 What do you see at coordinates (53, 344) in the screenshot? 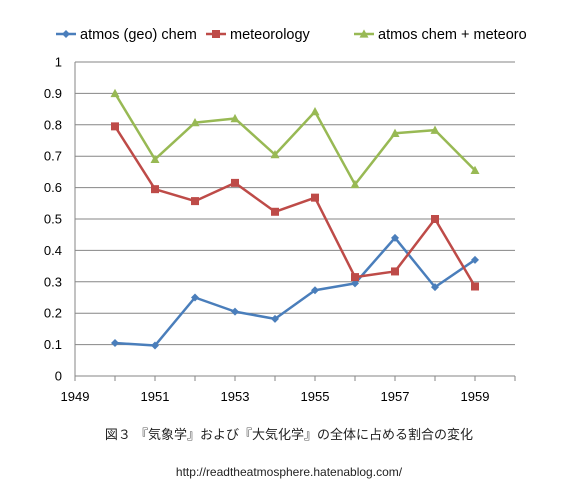
I see `y-tick-label: 0.1` at bounding box center [53, 344].